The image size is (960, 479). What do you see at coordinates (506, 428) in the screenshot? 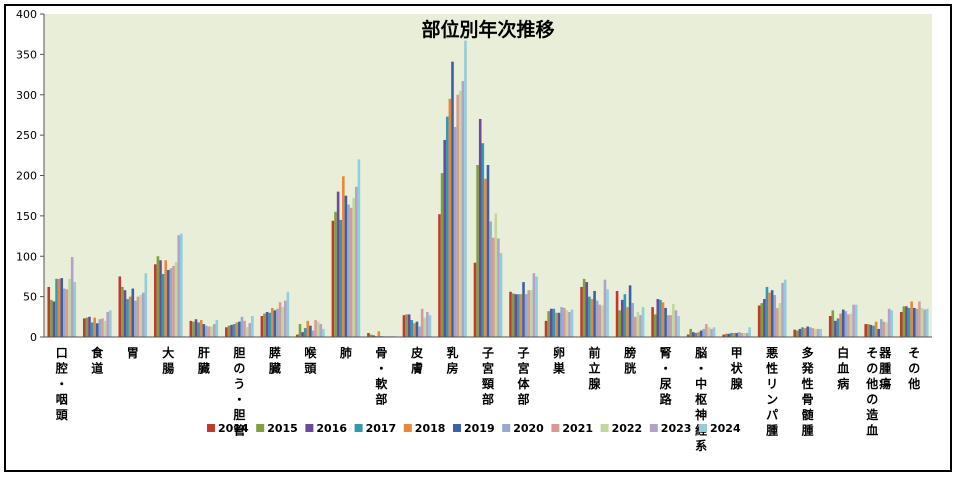
I see `legend-swatch-2020` at bounding box center [506, 428].